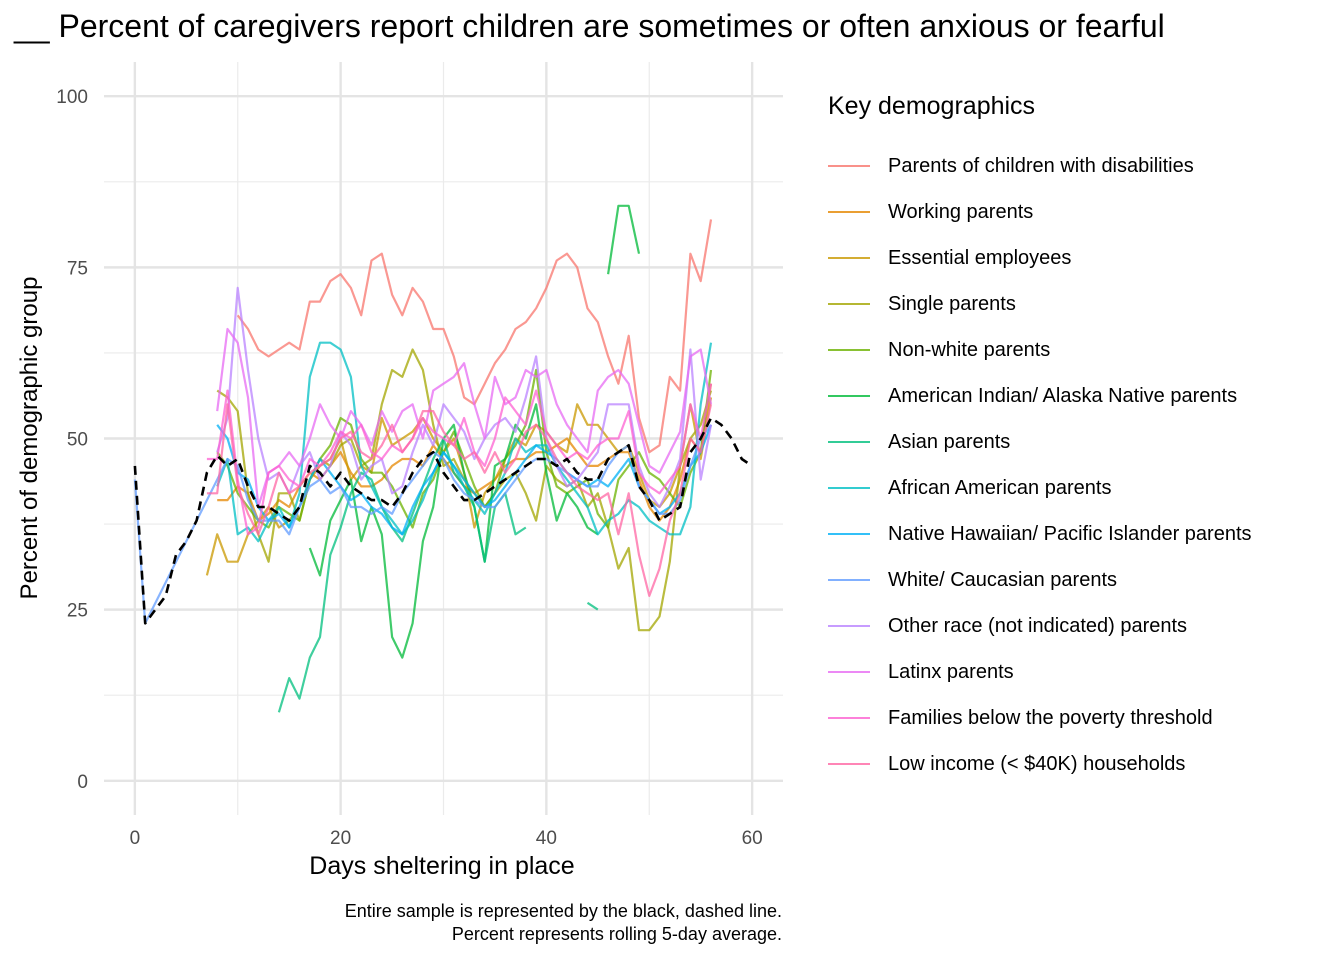  Describe the element at coordinates (1040, 672) in the screenshot. I see `legend-item: Latinx parents` at that location.